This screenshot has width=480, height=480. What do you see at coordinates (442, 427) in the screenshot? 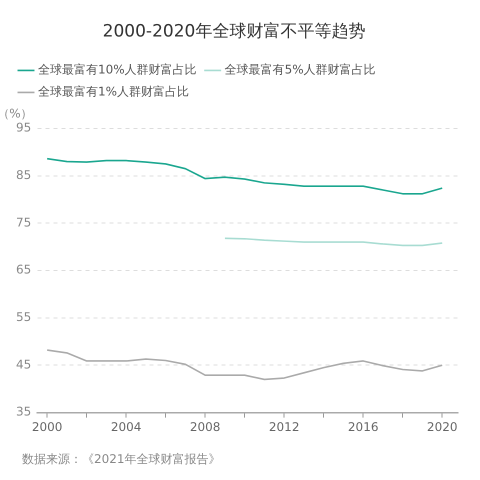
I see `x-tick-label: 2020` at bounding box center [442, 427].